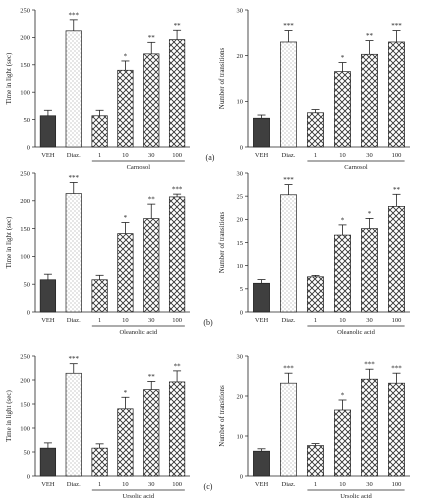 The height and width of the screenshot is (500, 423). What do you see at coordinates (208, 322) in the screenshot?
I see `panel-label-b: (b)` at bounding box center [208, 322].